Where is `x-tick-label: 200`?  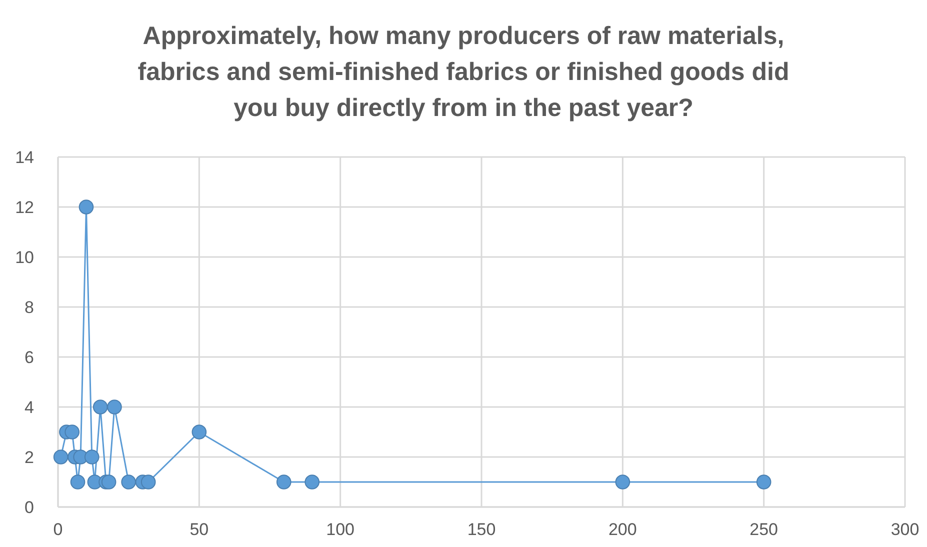
x-tick-label: 200 is located at coordinates (622, 529).